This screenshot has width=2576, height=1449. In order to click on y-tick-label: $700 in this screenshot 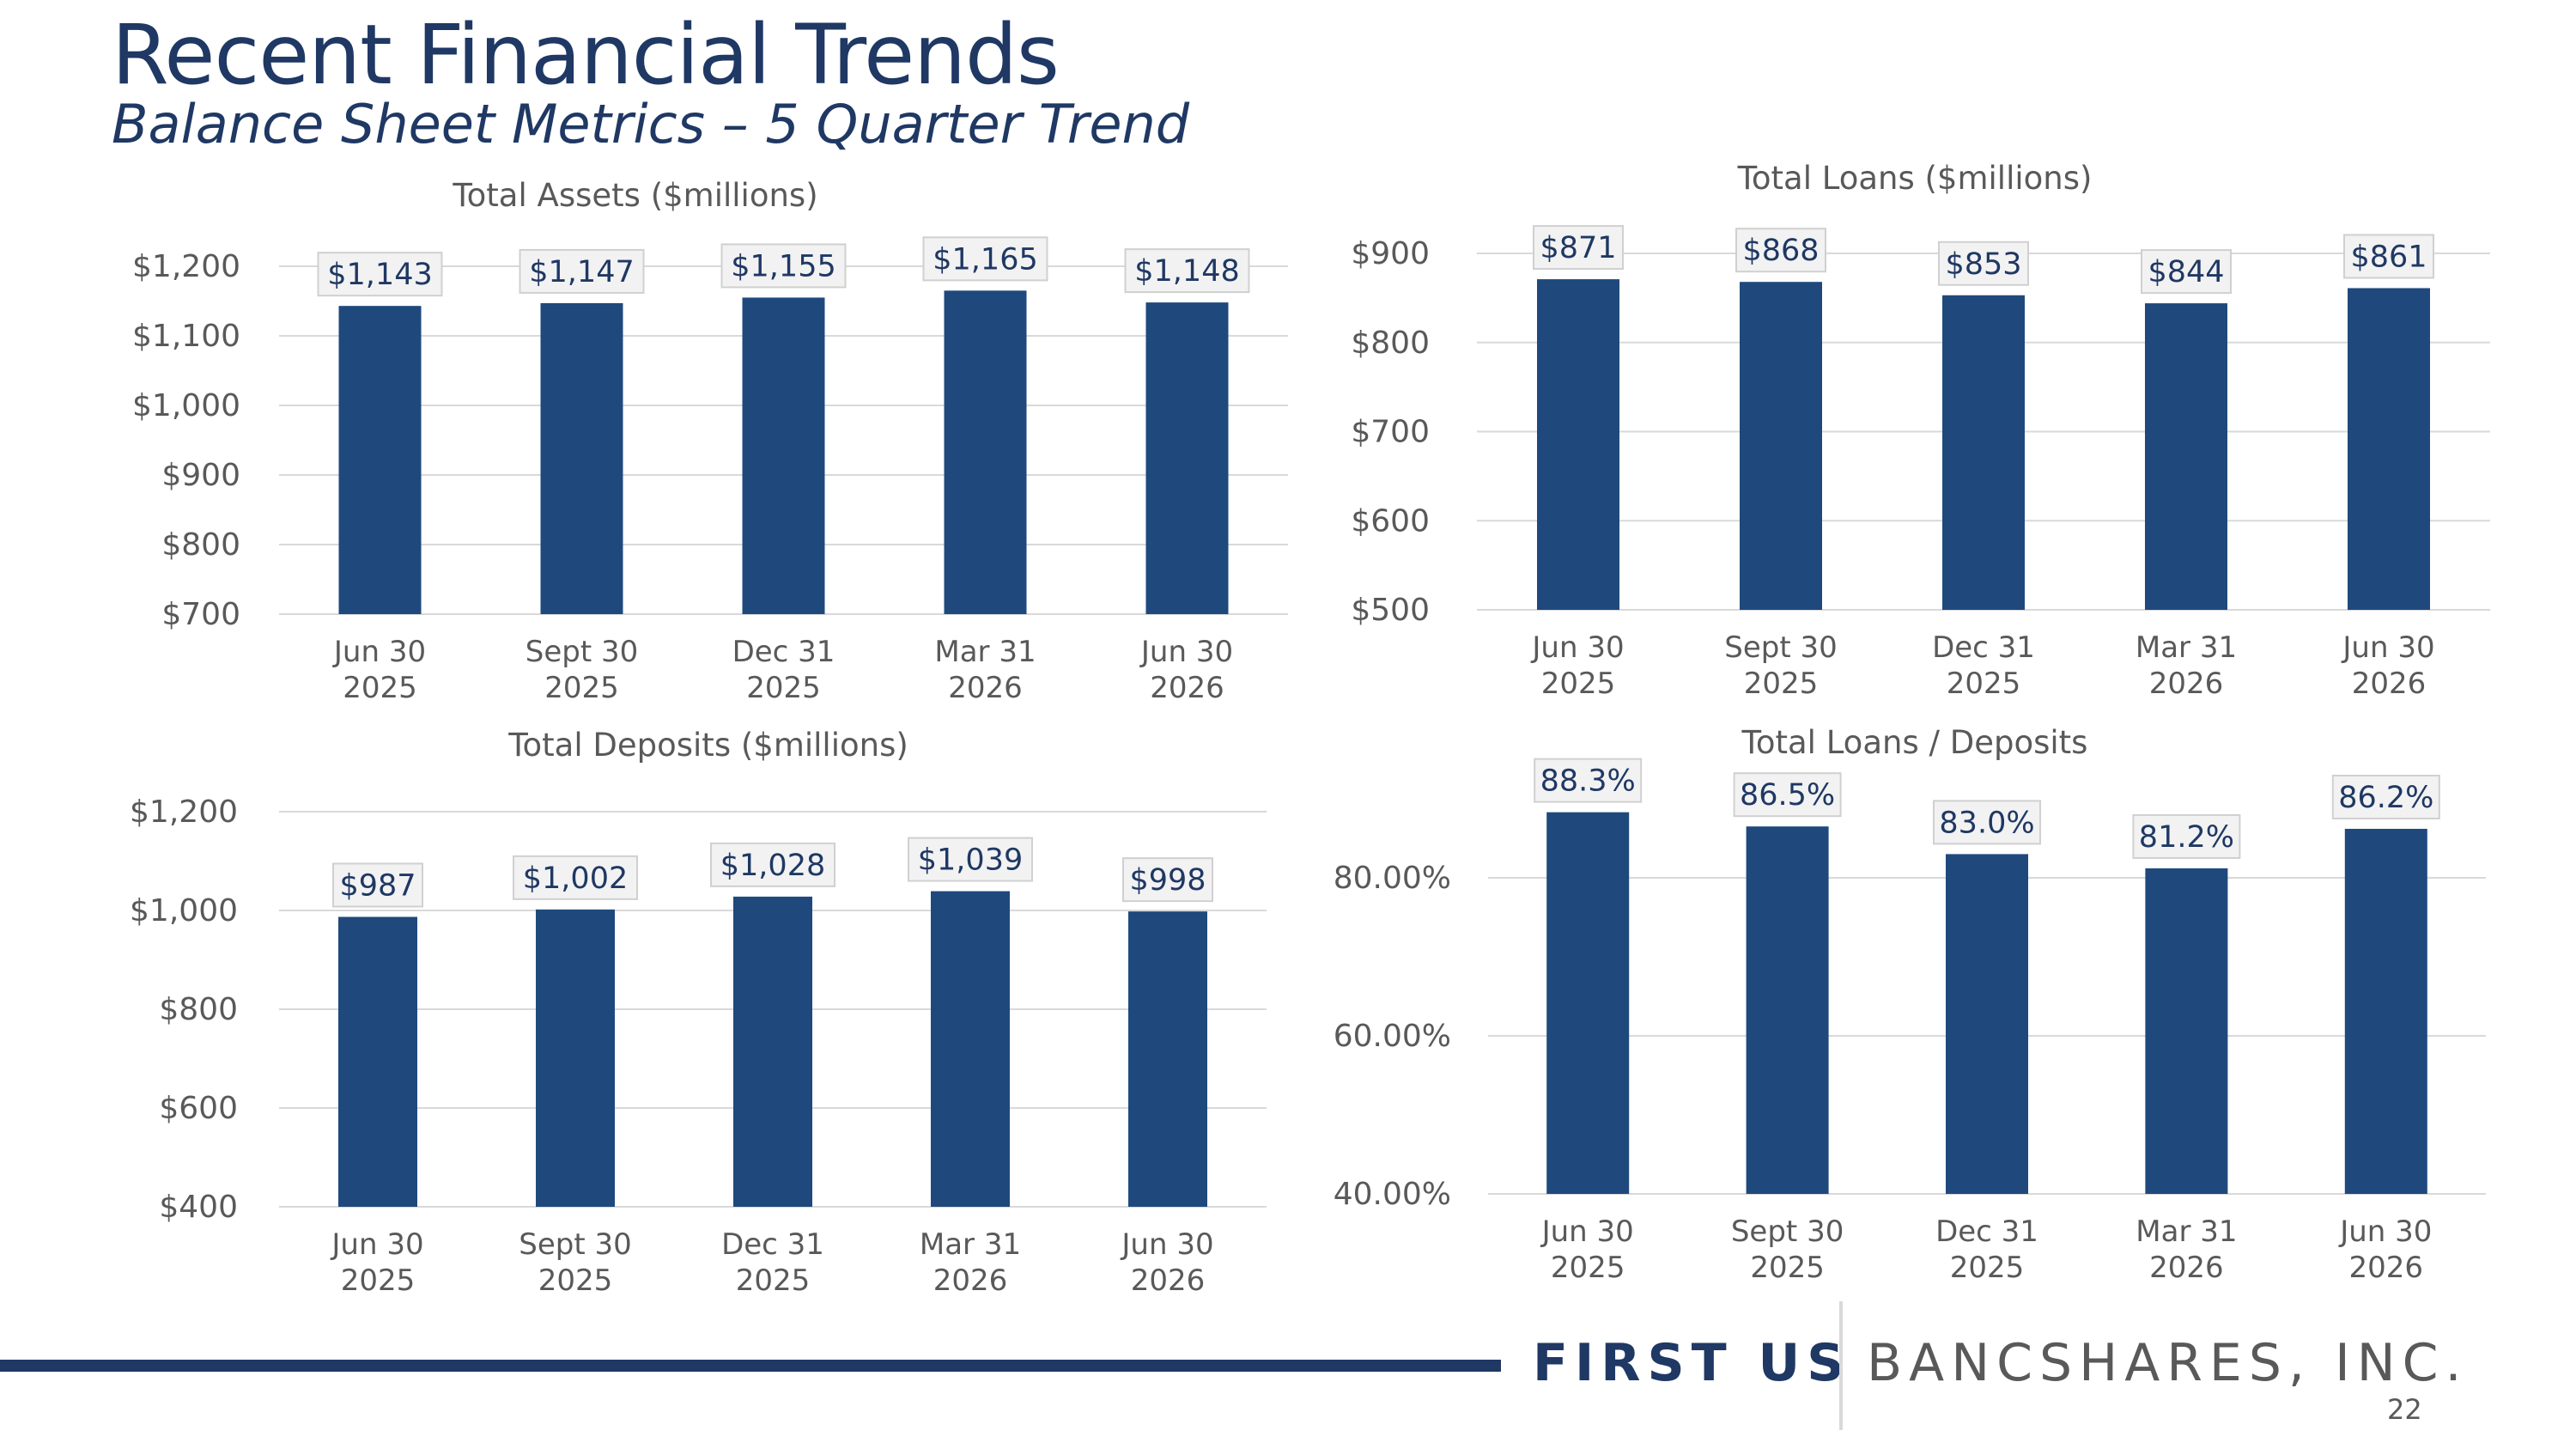, I will do `click(1390, 432)`.